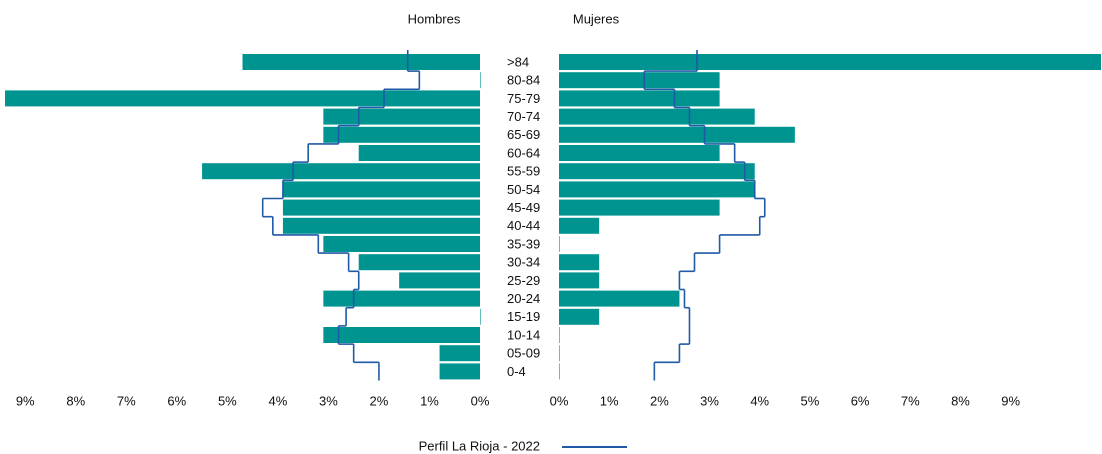 The height and width of the screenshot is (454, 1102). What do you see at coordinates (518, 61) in the screenshot?
I see `category-label: >84` at bounding box center [518, 61].